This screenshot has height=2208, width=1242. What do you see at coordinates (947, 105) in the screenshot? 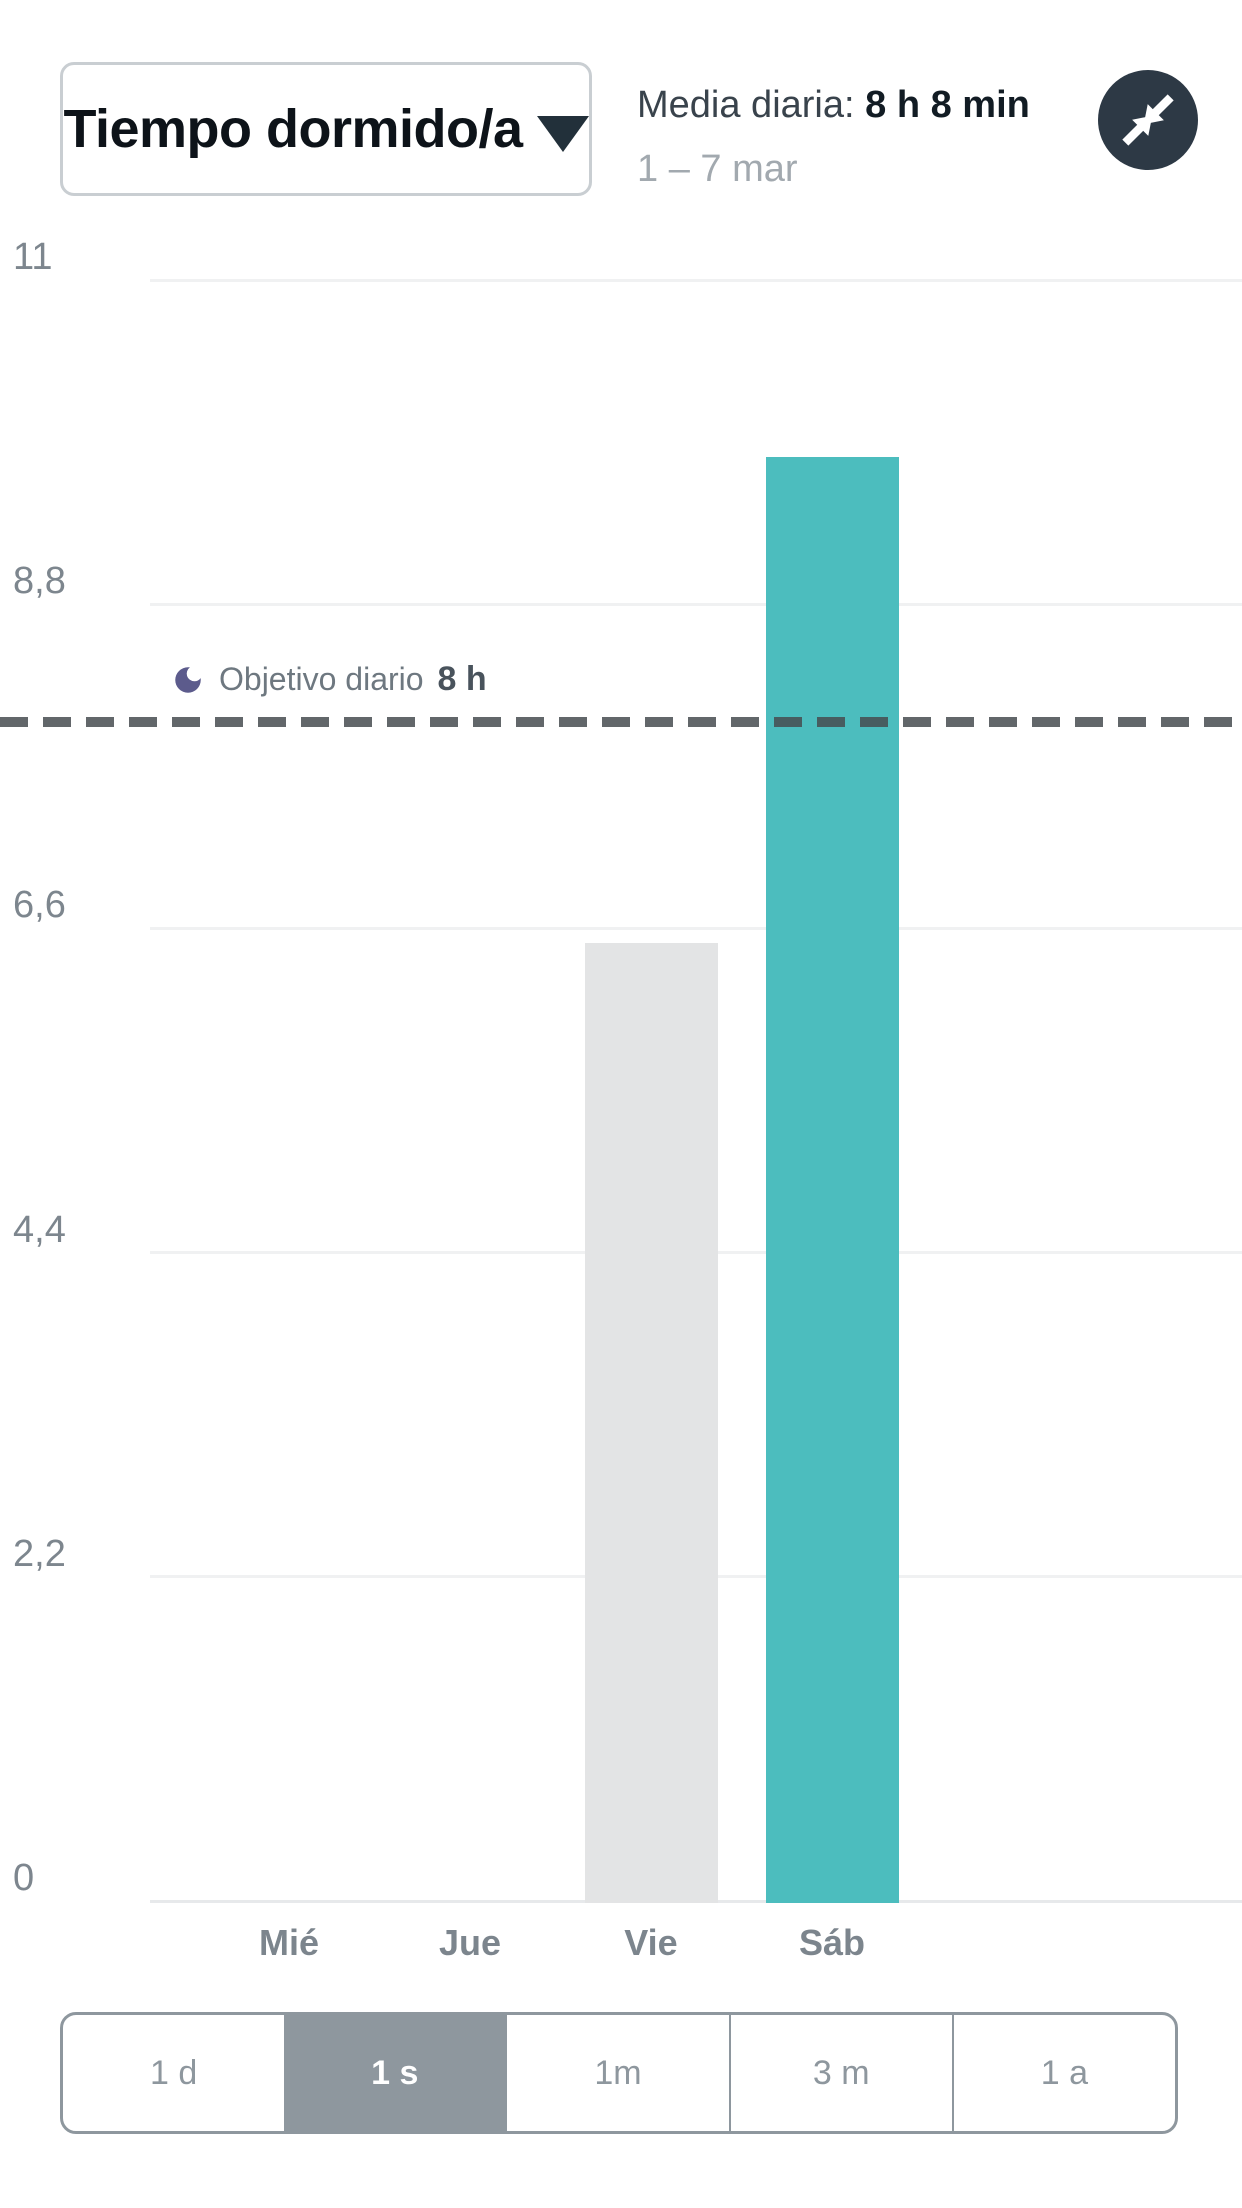
I see `daily-average-value: 8 h 8 min` at bounding box center [947, 105].